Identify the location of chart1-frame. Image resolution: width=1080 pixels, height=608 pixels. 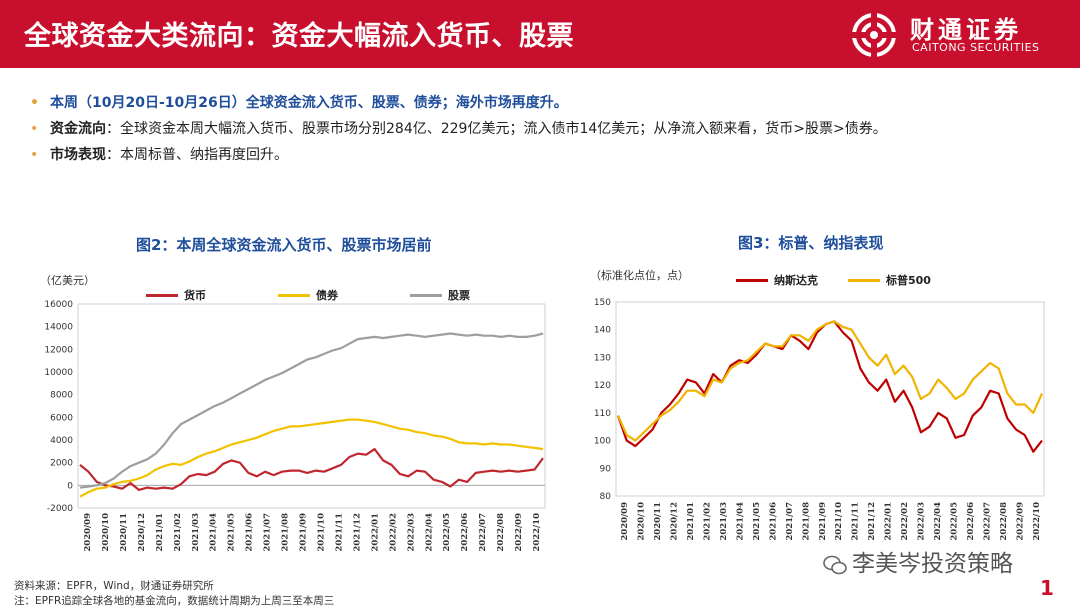
(311, 406).